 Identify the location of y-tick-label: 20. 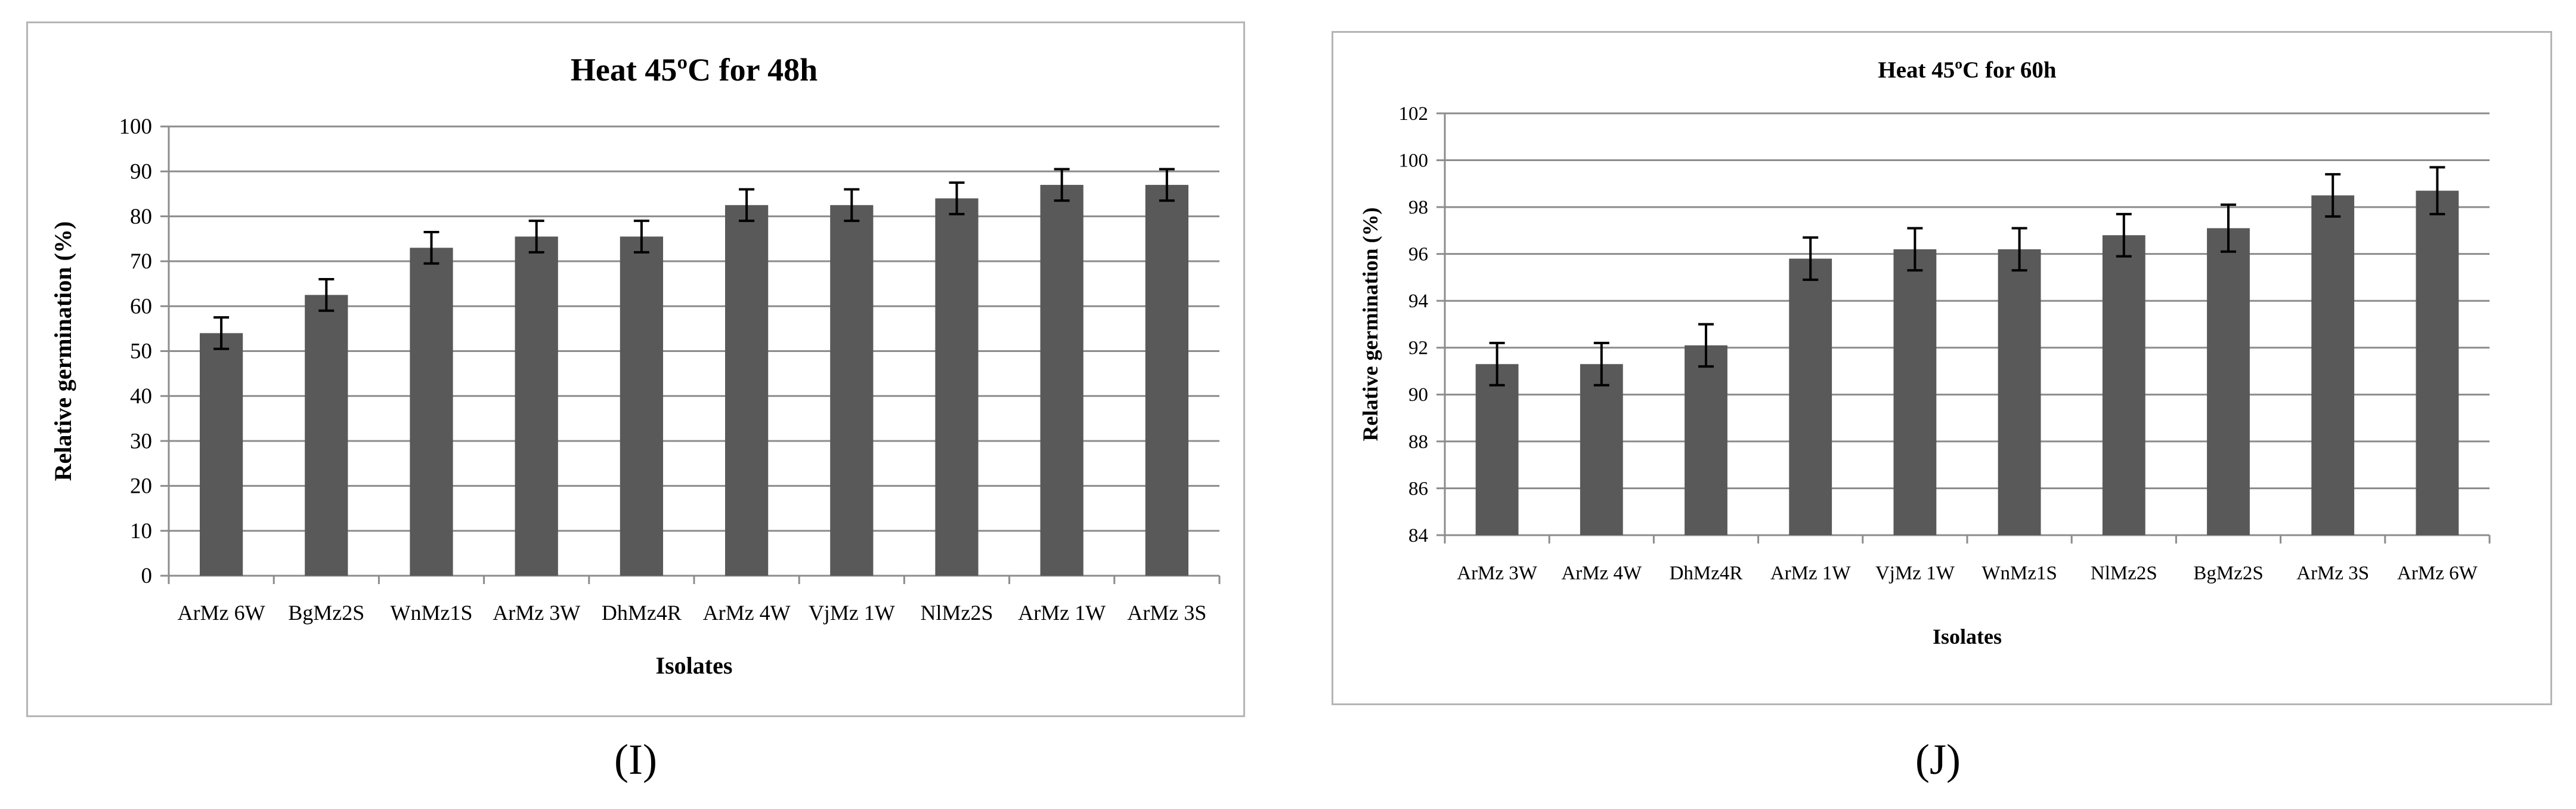
(141, 486).